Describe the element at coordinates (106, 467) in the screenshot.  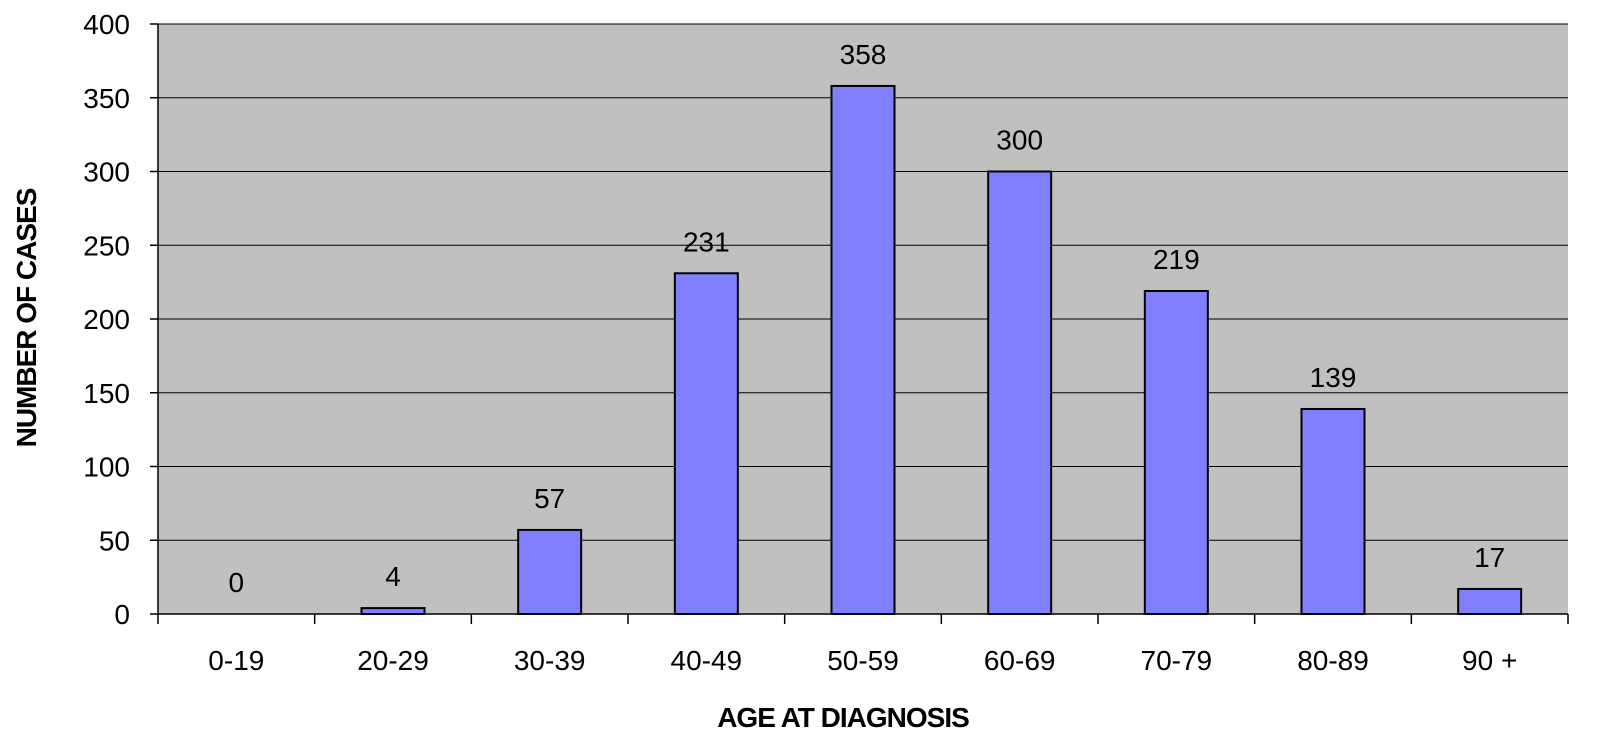
I see `y-tick-label: 100` at that location.